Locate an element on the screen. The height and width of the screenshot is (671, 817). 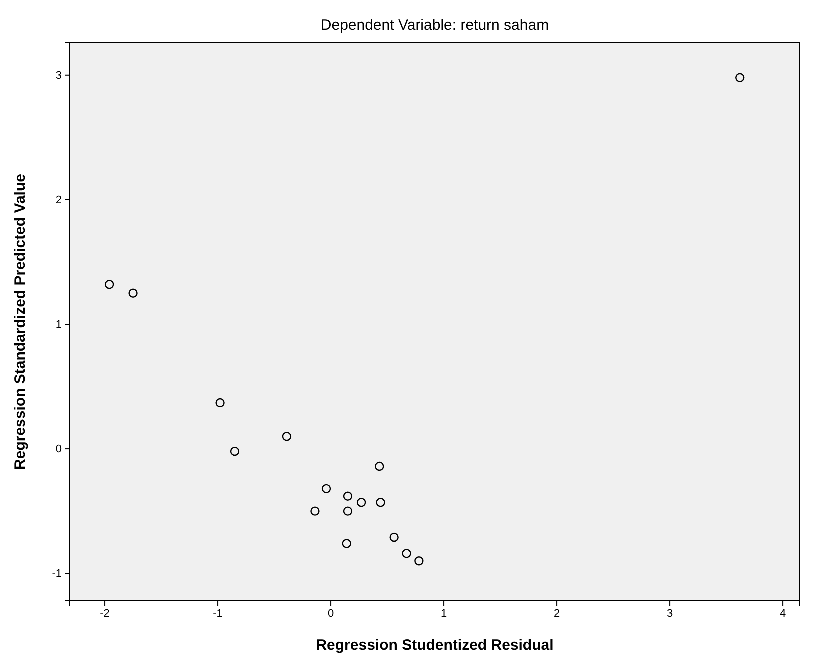
y-tick-label: 1 is located at coordinates (59, 325).